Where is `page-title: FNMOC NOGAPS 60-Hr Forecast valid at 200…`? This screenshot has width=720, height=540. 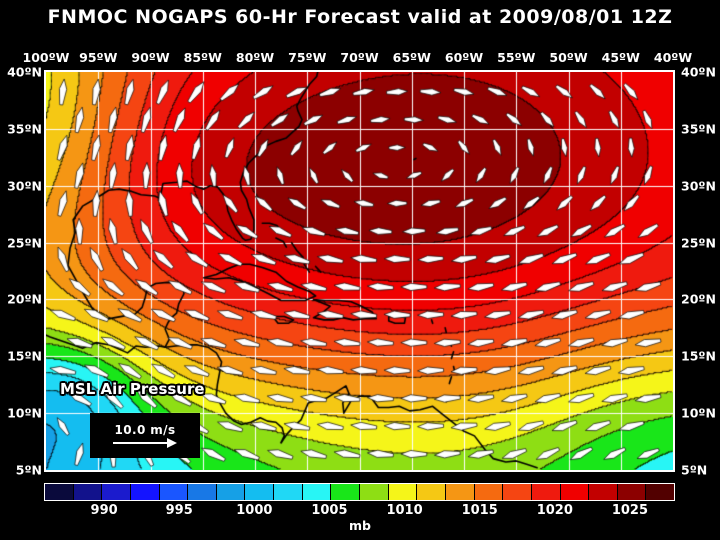
page-title: FNMOC NOGAPS 60-Hr Forecast valid at 200… is located at coordinates (360, 17).